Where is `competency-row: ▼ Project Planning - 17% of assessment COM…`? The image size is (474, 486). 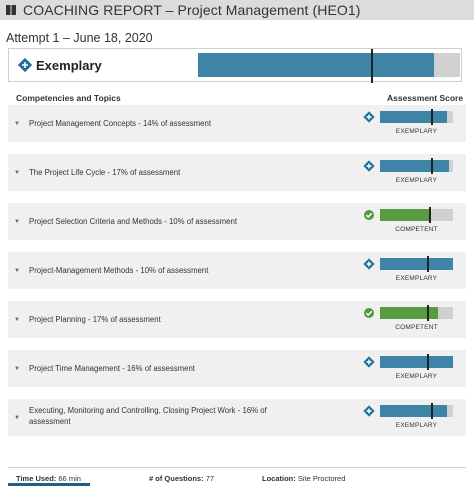
competency-row: ▼ Project Planning - 17% of assessment COM… is located at coordinates (237, 319).